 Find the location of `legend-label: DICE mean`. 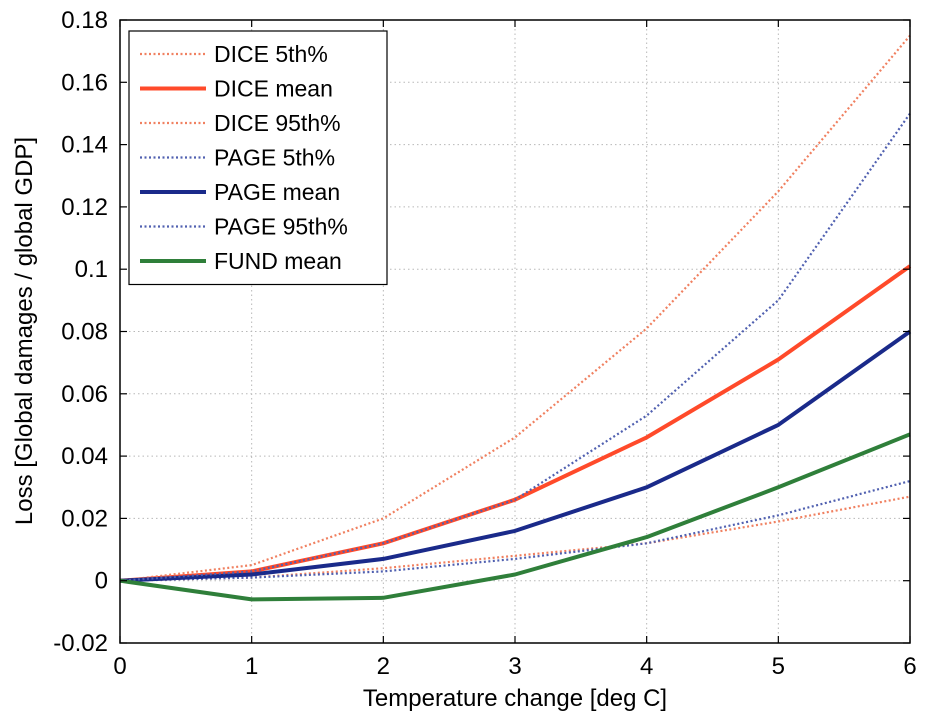

legend-label: DICE mean is located at coordinates (273, 89).